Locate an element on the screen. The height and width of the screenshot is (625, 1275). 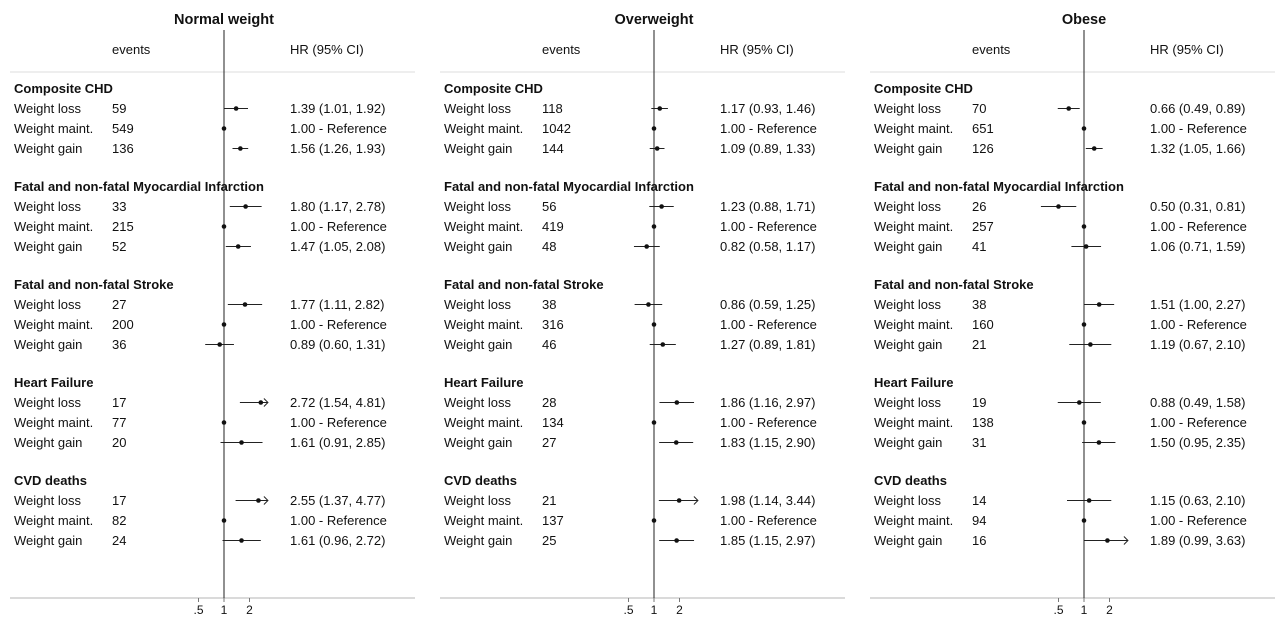
panel-overweight-events-header: events is located at coordinates (561, 49).